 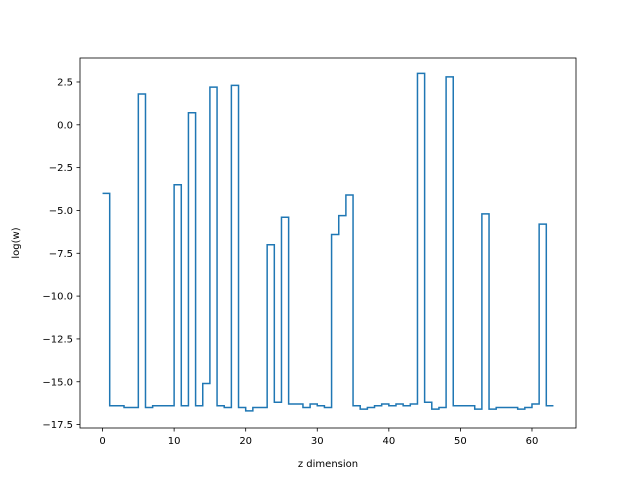 What do you see at coordinates (57, 425) in the screenshot?
I see `y-tick-label: −17.5` at bounding box center [57, 425].